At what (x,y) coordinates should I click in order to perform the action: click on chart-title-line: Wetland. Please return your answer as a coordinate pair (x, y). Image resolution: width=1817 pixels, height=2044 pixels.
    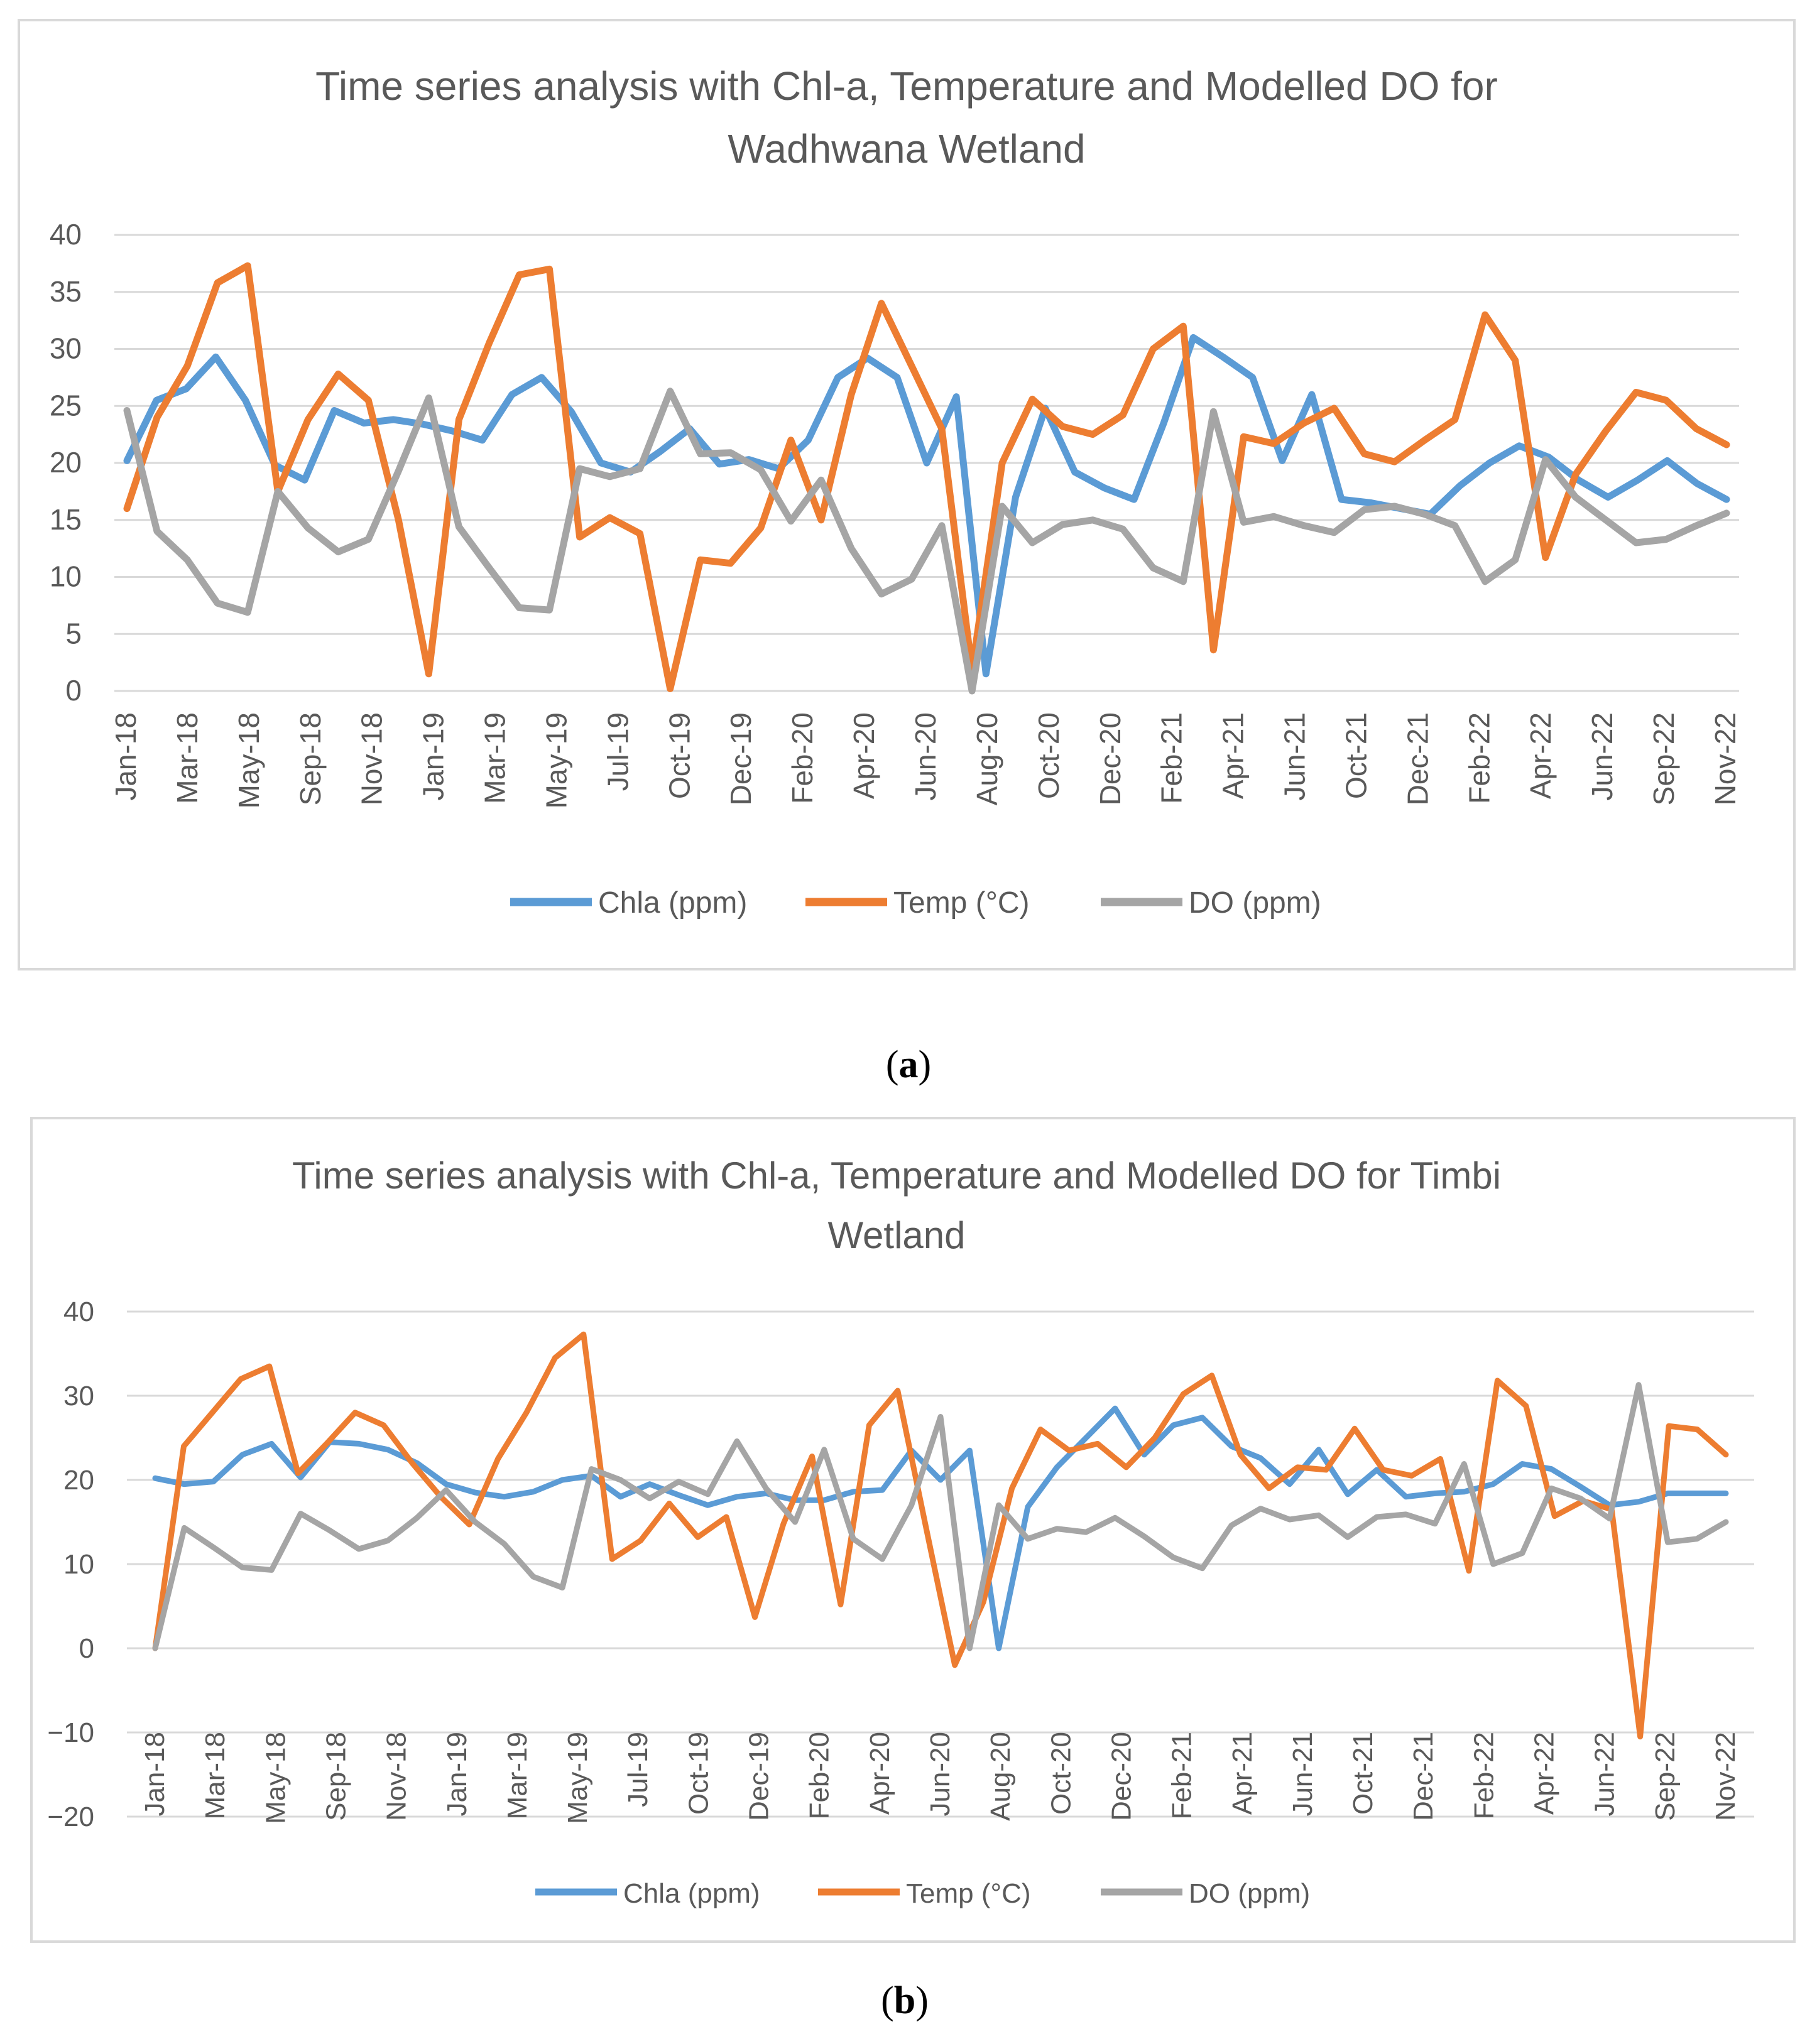
    Looking at the image, I should click on (896, 1235).